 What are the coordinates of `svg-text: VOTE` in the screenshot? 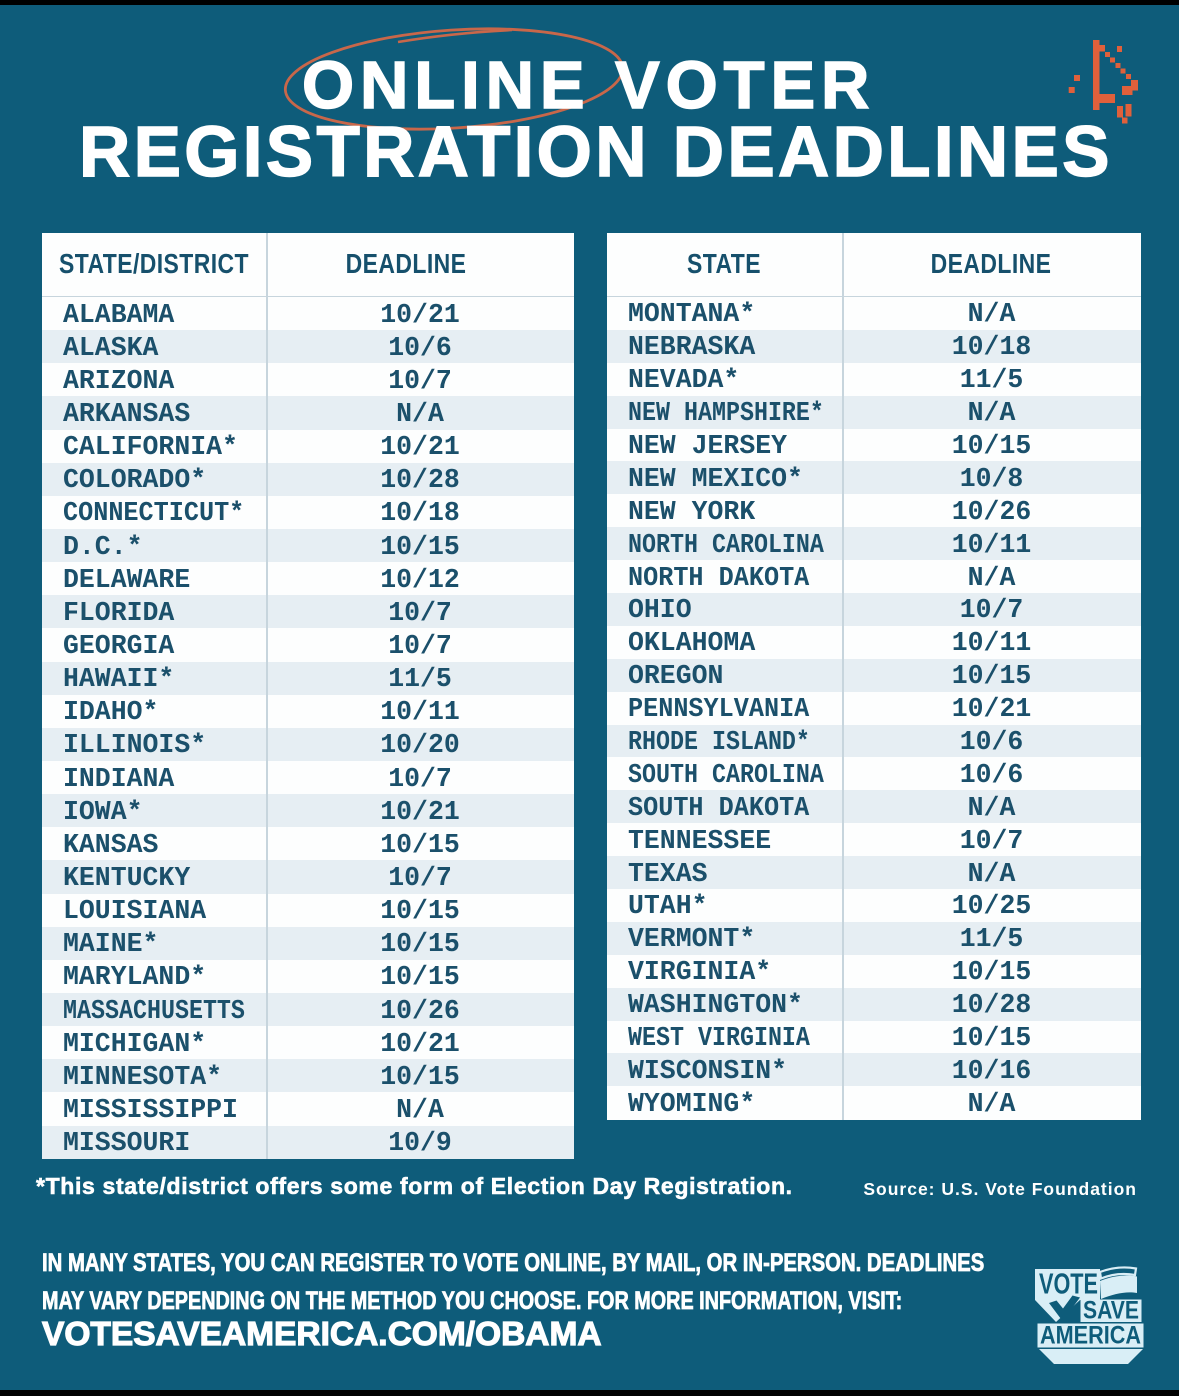 It's located at (1068, 1285).